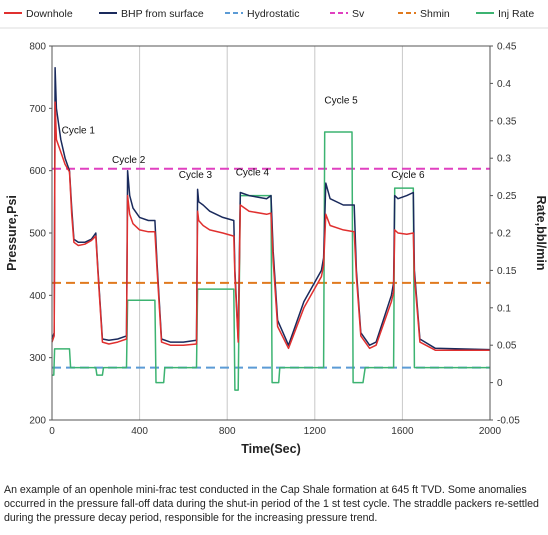 The width and height of the screenshot is (548, 535). What do you see at coordinates (37, 171) in the screenshot?
I see `y-tick-label: 600` at bounding box center [37, 171].